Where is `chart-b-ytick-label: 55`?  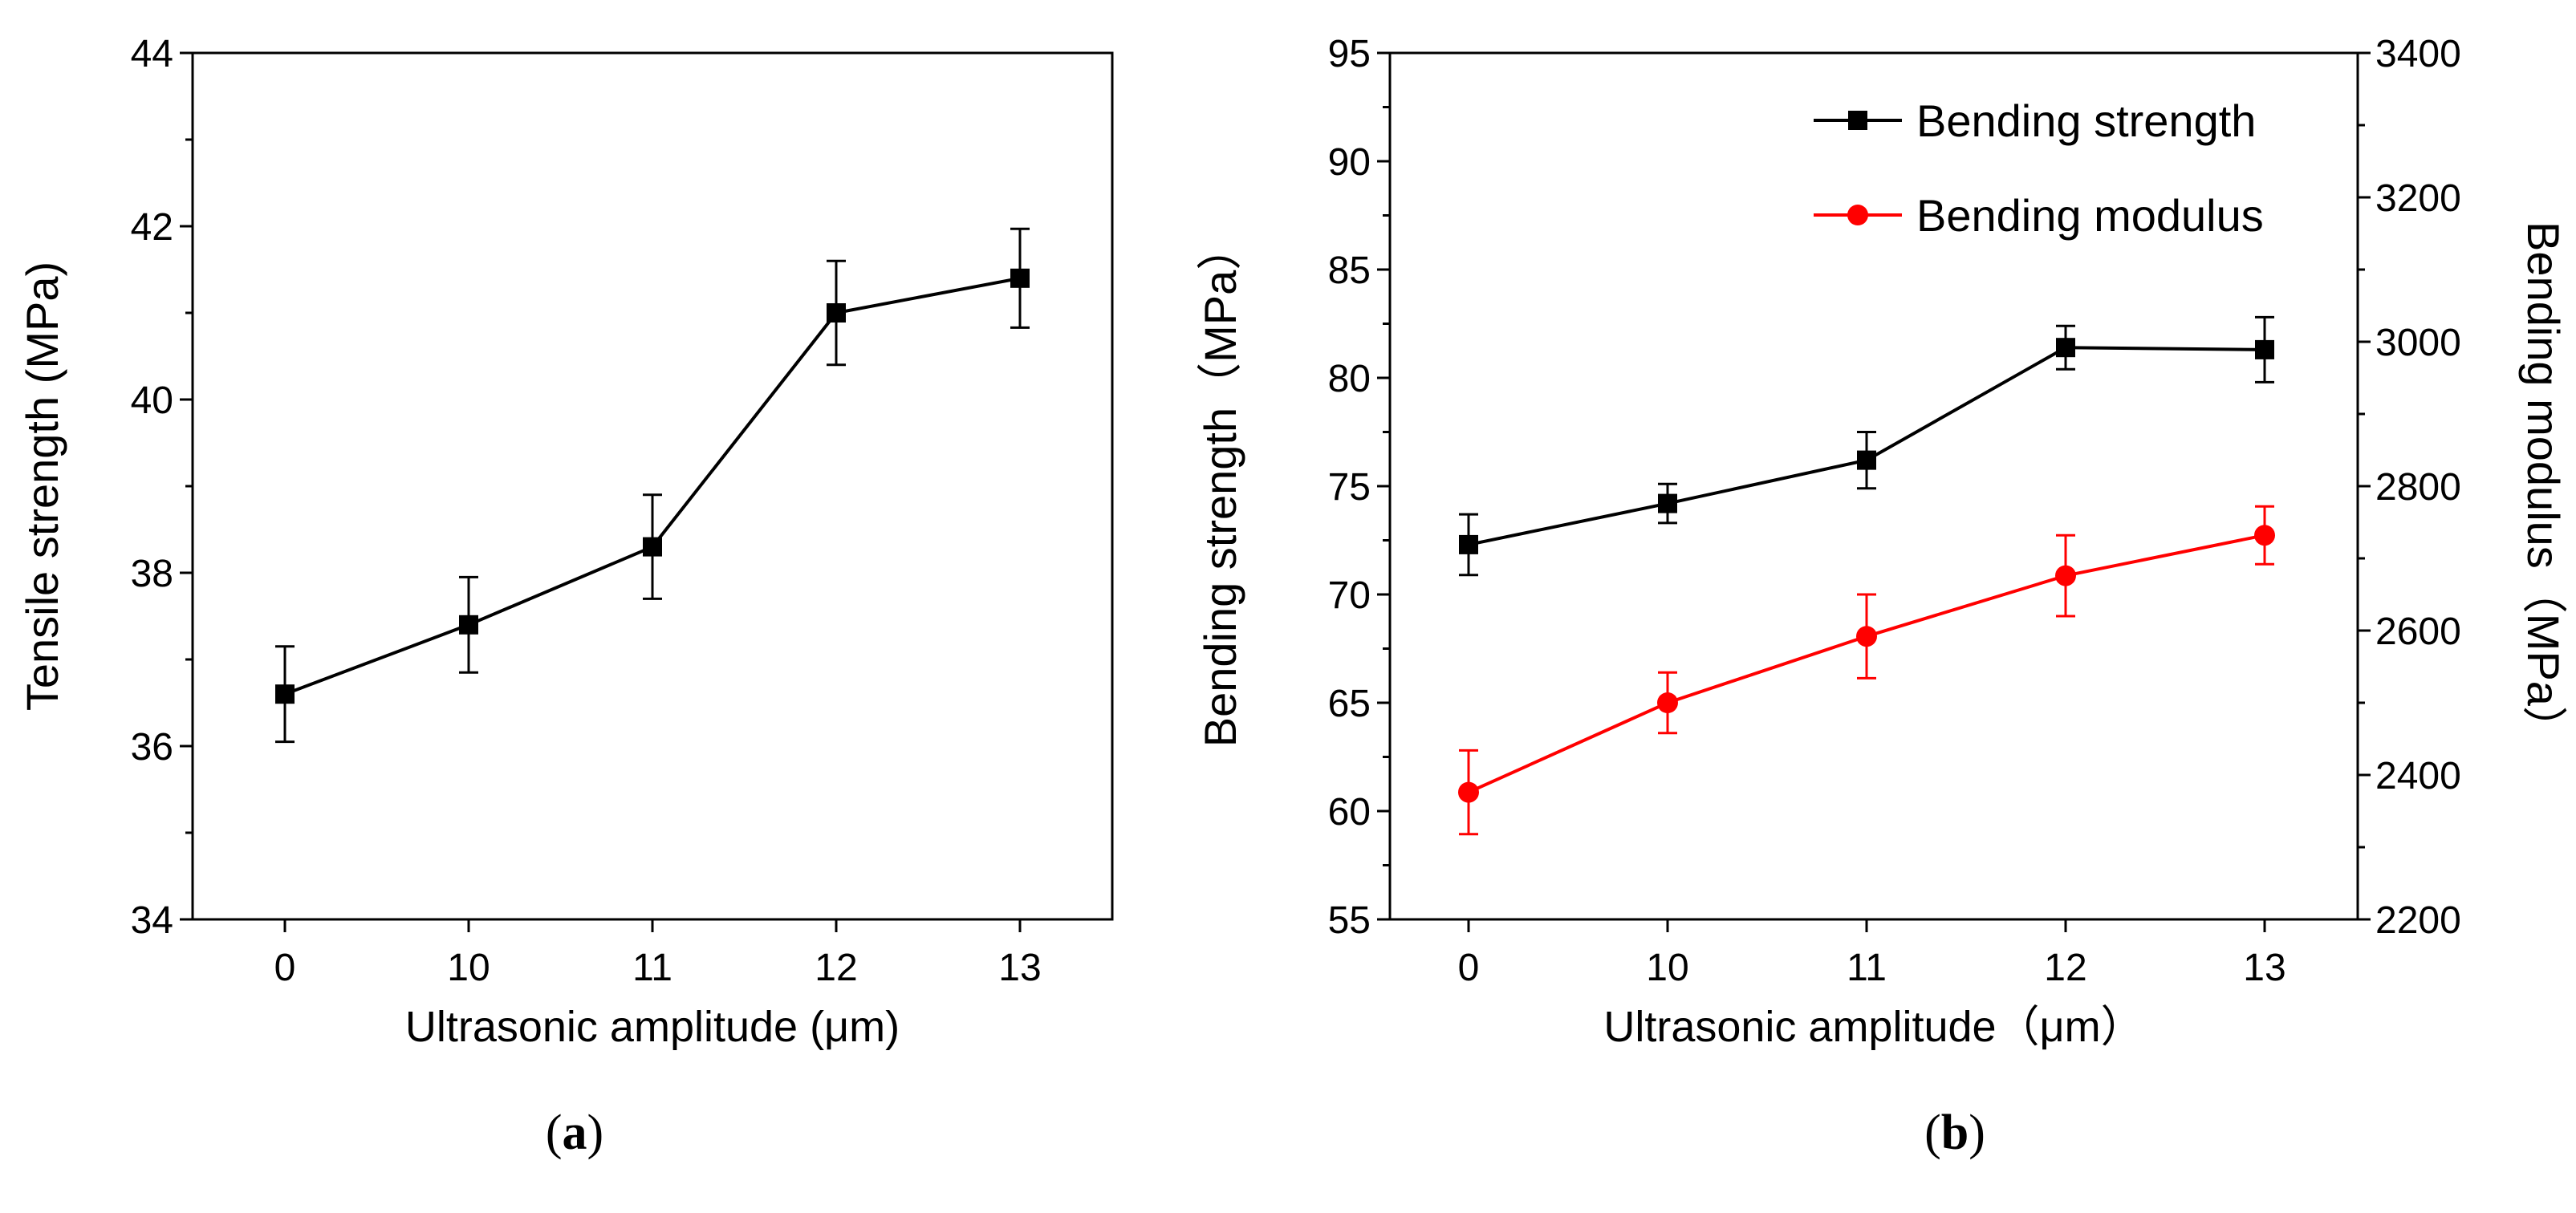
chart-b-ytick-label: 55 is located at coordinates (1349, 921).